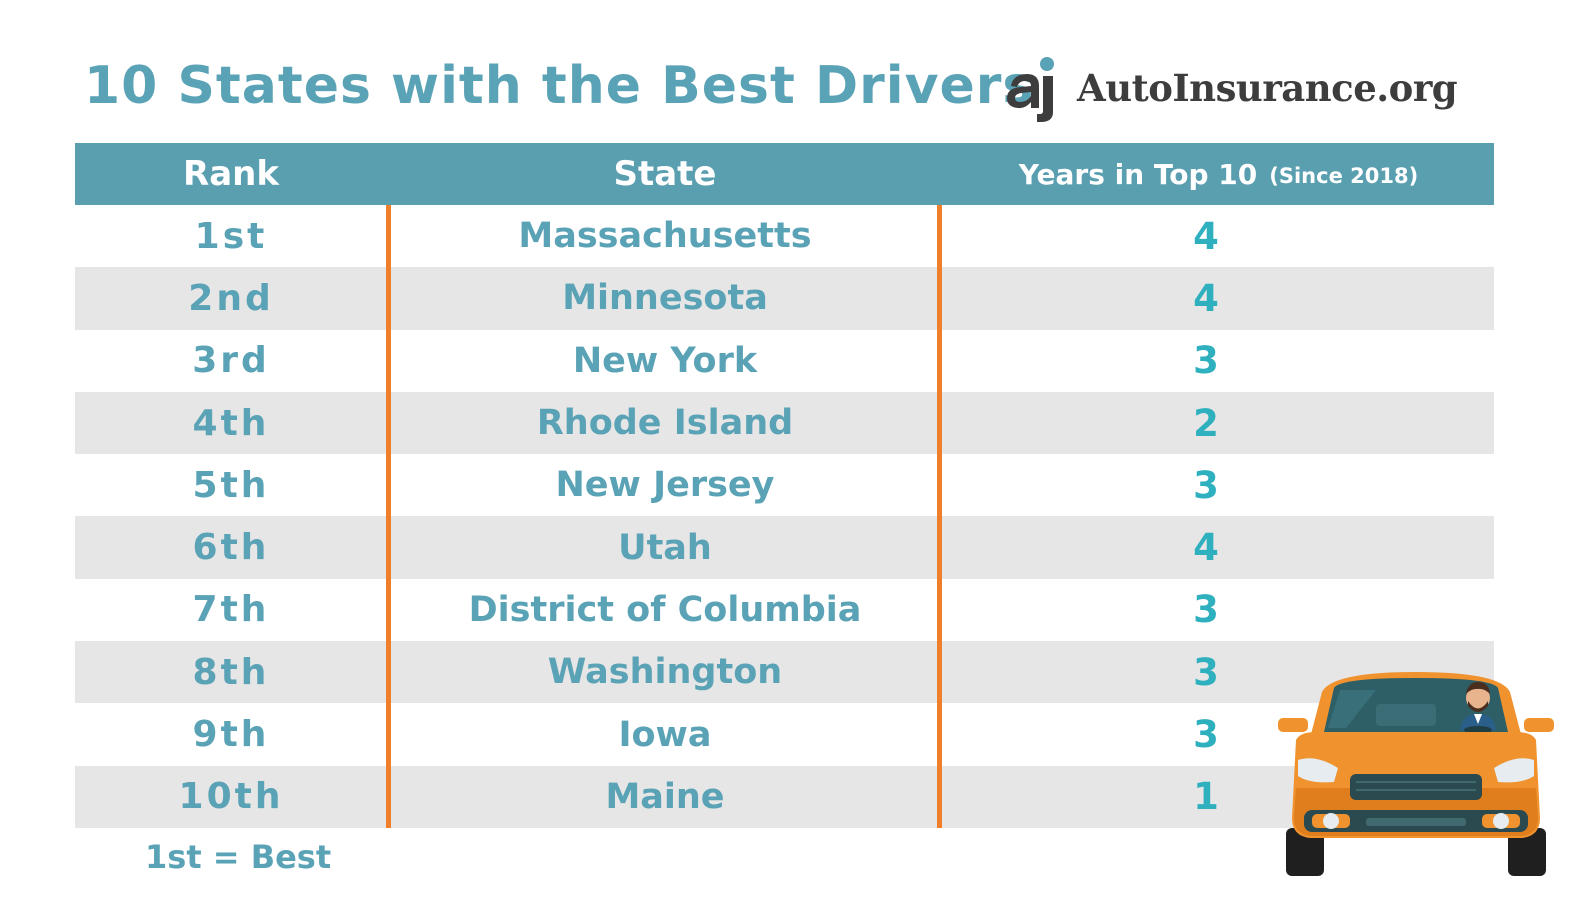 The image size is (1585, 907). I want to click on state-cell: Washington, so click(665, 672).